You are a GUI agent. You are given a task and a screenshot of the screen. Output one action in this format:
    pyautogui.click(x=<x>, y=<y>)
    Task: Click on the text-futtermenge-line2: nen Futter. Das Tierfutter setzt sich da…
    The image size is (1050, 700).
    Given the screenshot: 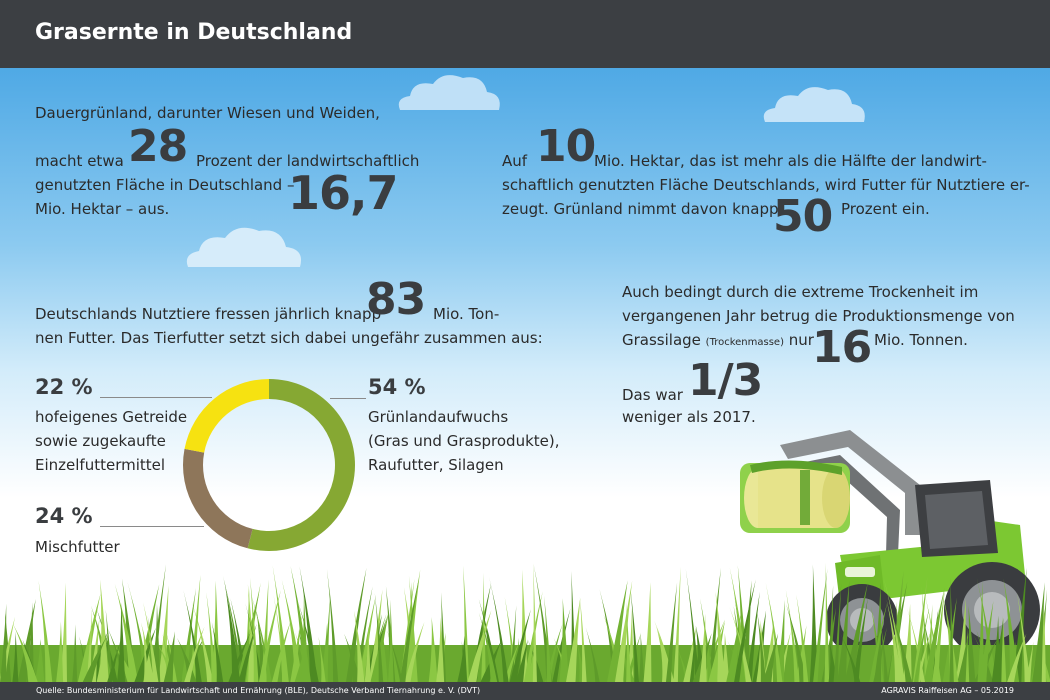 What is the action you would take?
    pyautogui.click(x=289, y=338)
    